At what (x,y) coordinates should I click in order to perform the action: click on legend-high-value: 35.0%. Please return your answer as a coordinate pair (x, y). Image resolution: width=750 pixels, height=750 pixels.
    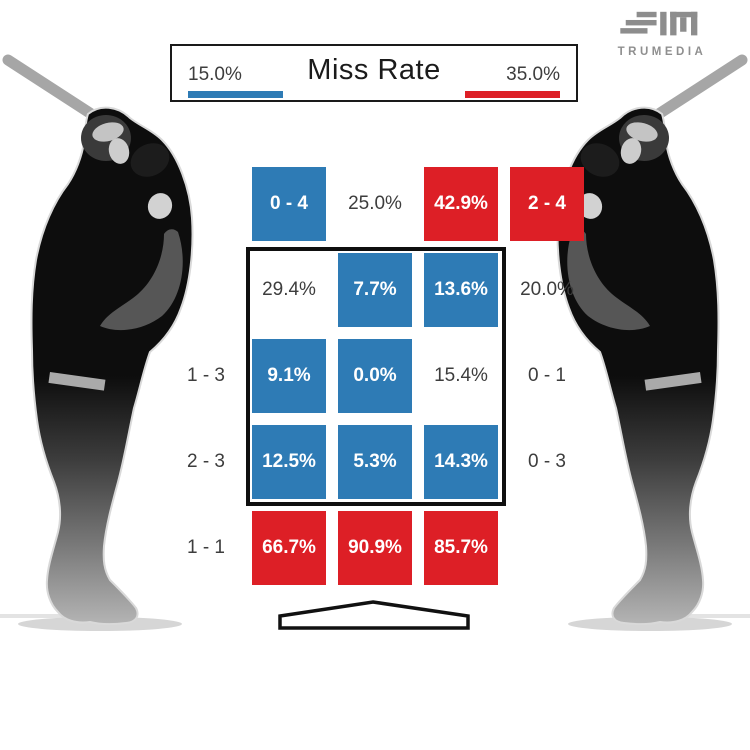
    Looking at the image, I should click on (533, 74).